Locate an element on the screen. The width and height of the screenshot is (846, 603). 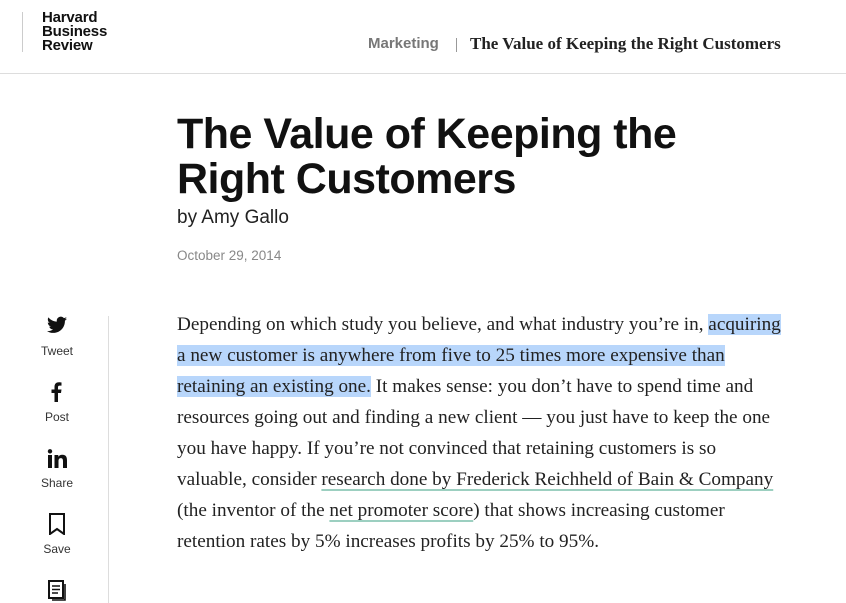
print-icon is located at coordinates (57, 590).